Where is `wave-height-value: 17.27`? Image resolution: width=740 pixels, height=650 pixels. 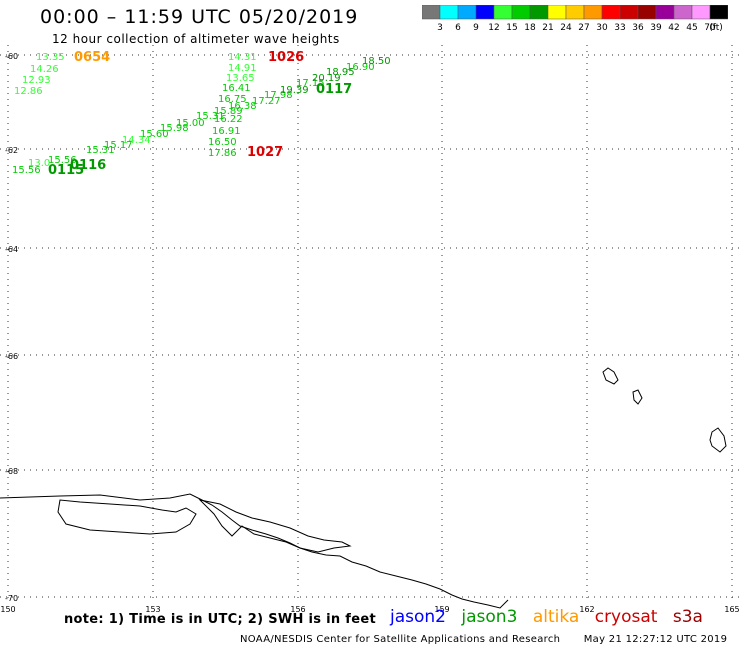
wave-height-value: 17.27 is located at coordinates (266, 101).